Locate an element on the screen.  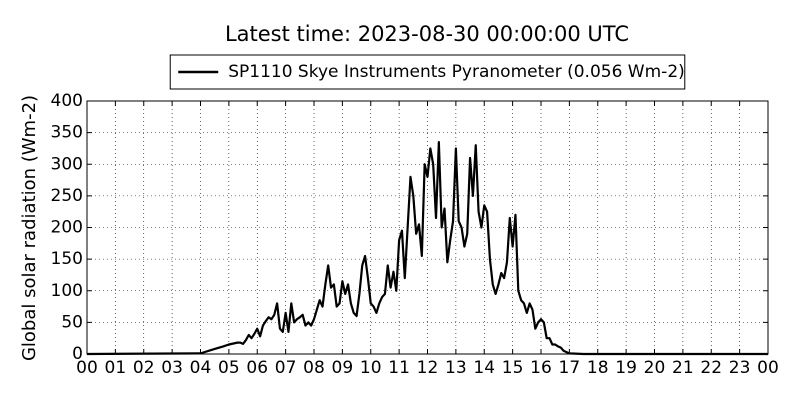
x-tick-label: 17 is located at coordinates (570, 368).